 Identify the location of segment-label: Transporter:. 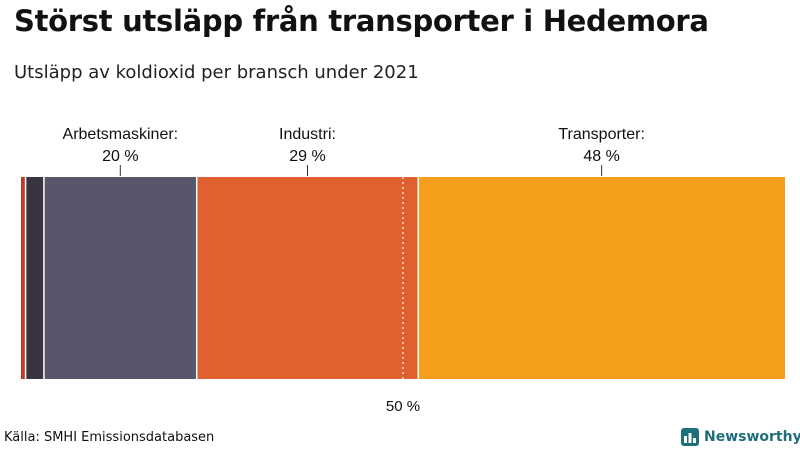
(601, 134).